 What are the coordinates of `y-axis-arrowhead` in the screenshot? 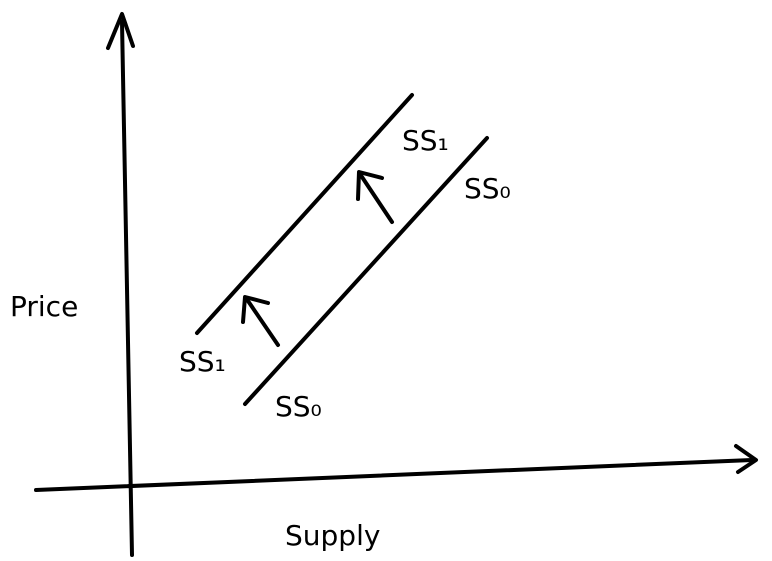 It's located at (120, 31).